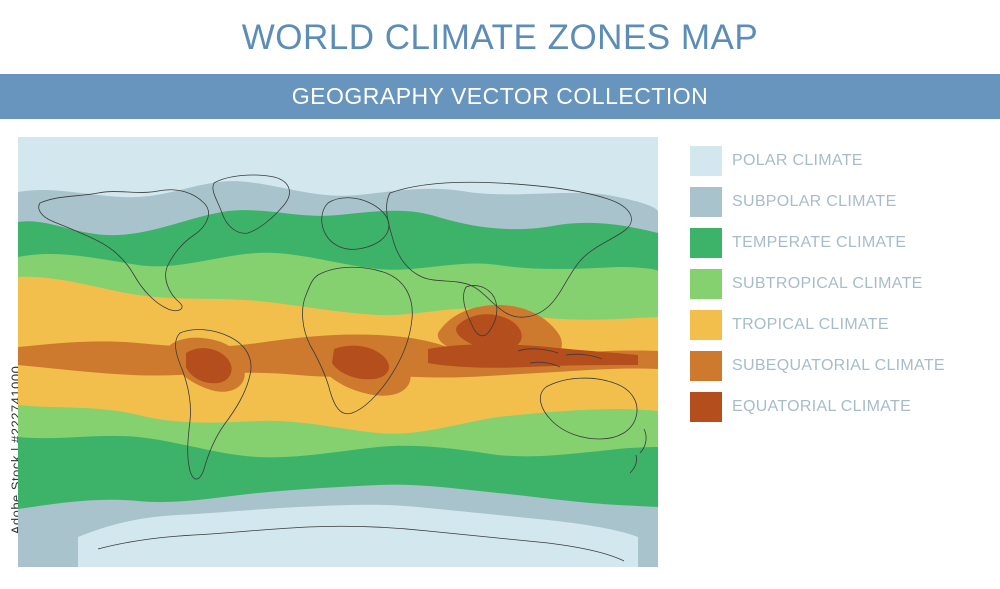 The image size is (1000, 589). What do you see at coordinates (814, 201) in the screenshot?
I see `legend-label: SUBPOLAR CLIMATE` at bounding box center [814, 201].